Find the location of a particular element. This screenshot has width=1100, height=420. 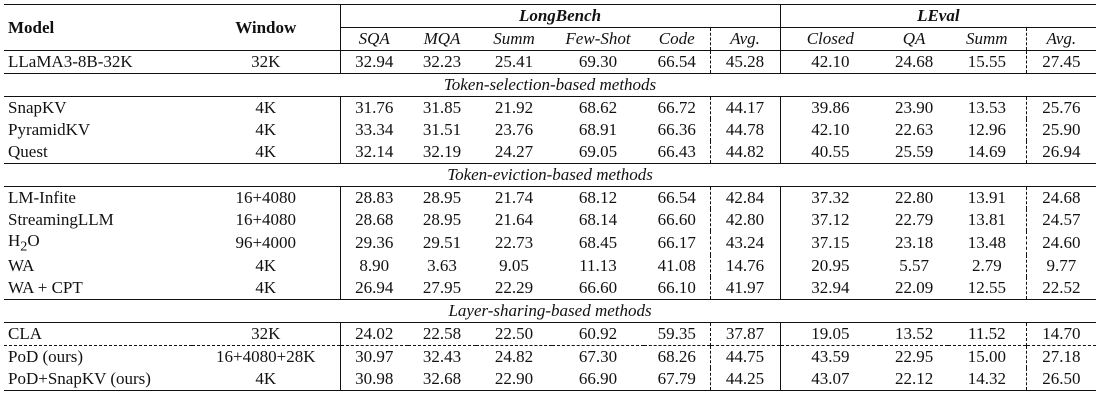

group-header-longbench: LongBench is located at coordinates (560, 16).